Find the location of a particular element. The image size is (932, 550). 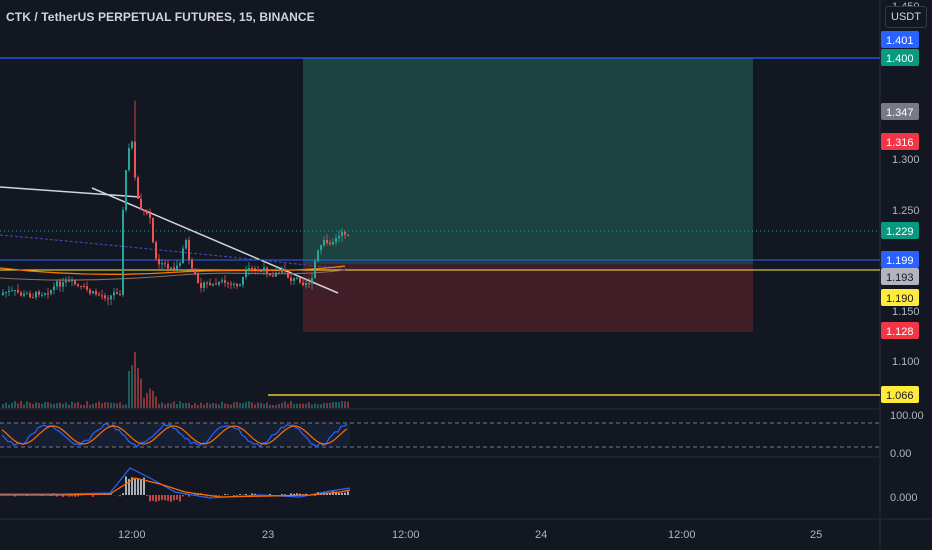

oscillator-d-line is located at coordinates (174, 435).